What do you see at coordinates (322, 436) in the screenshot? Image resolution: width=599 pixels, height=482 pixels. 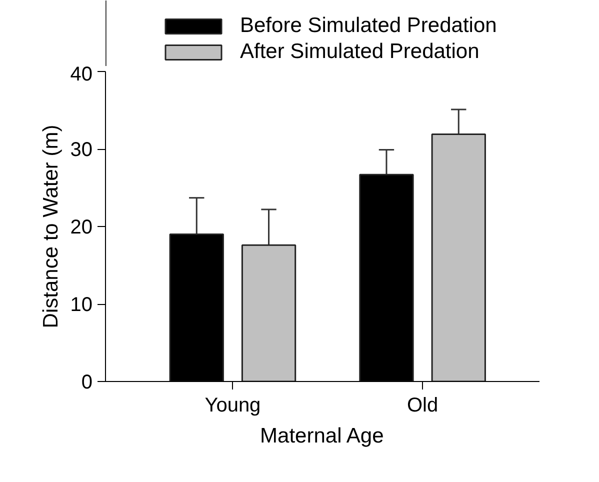 I see `x-axis-title: Maternal Age` at bounding box center [322, 436].